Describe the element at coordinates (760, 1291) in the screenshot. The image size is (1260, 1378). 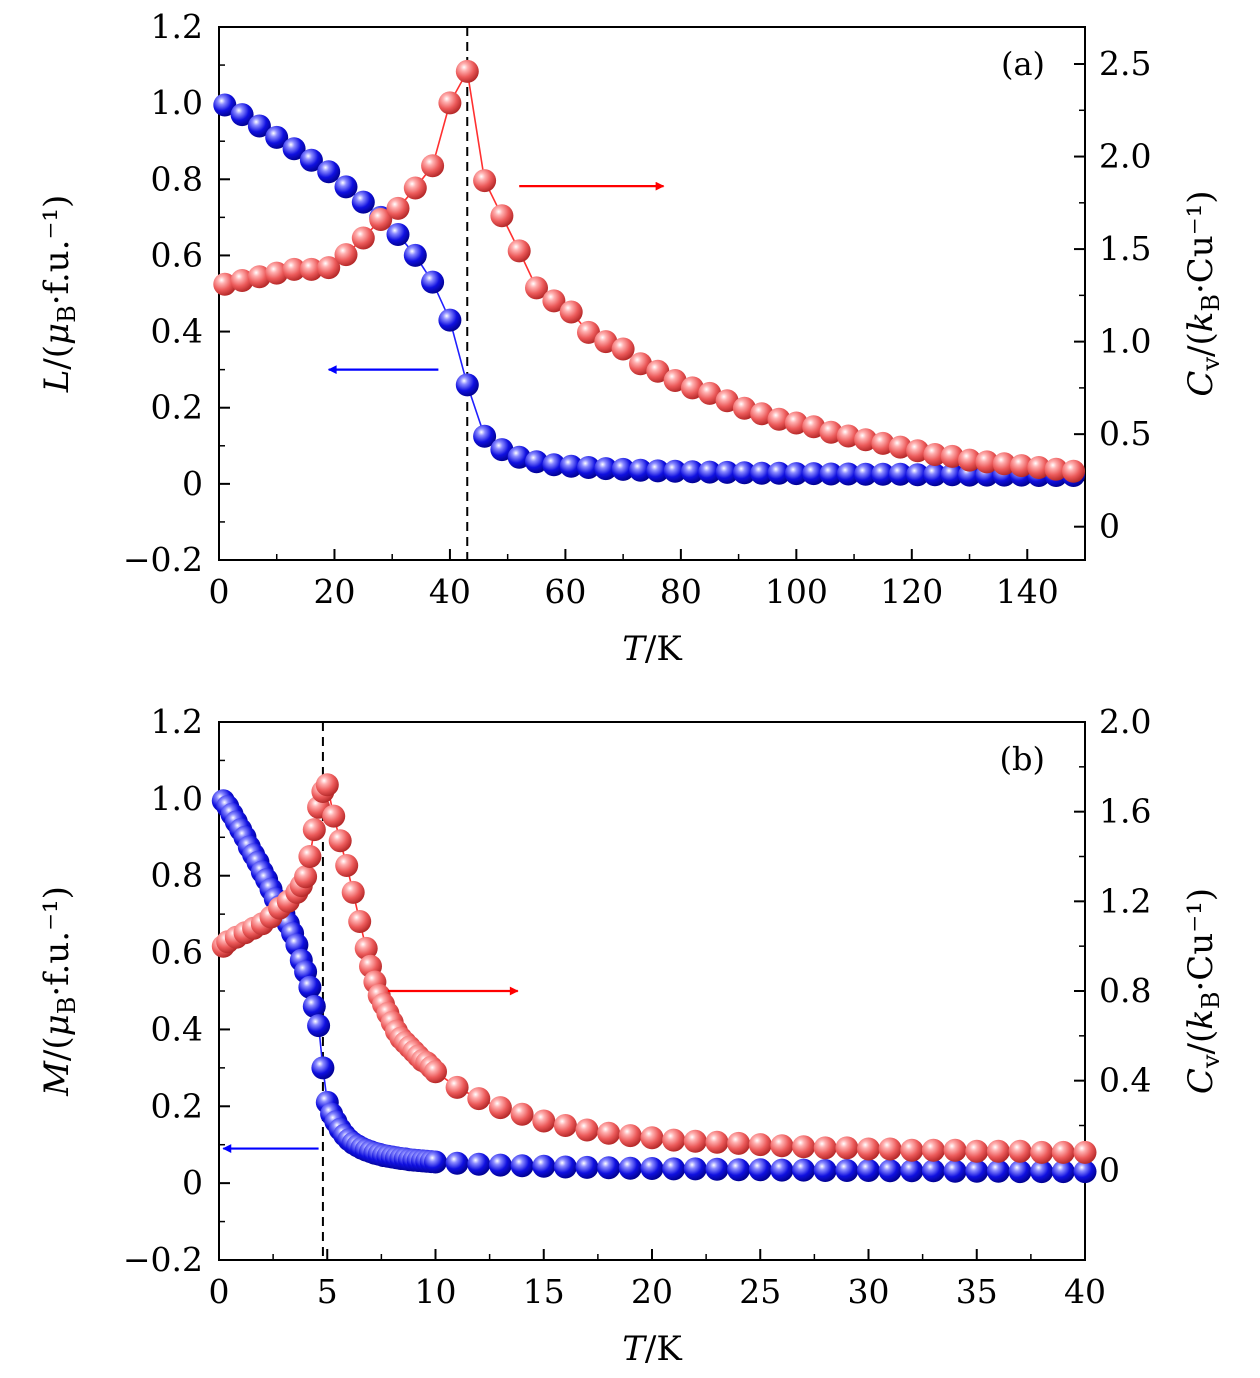
I see `x-tick-label: 25` at that location.